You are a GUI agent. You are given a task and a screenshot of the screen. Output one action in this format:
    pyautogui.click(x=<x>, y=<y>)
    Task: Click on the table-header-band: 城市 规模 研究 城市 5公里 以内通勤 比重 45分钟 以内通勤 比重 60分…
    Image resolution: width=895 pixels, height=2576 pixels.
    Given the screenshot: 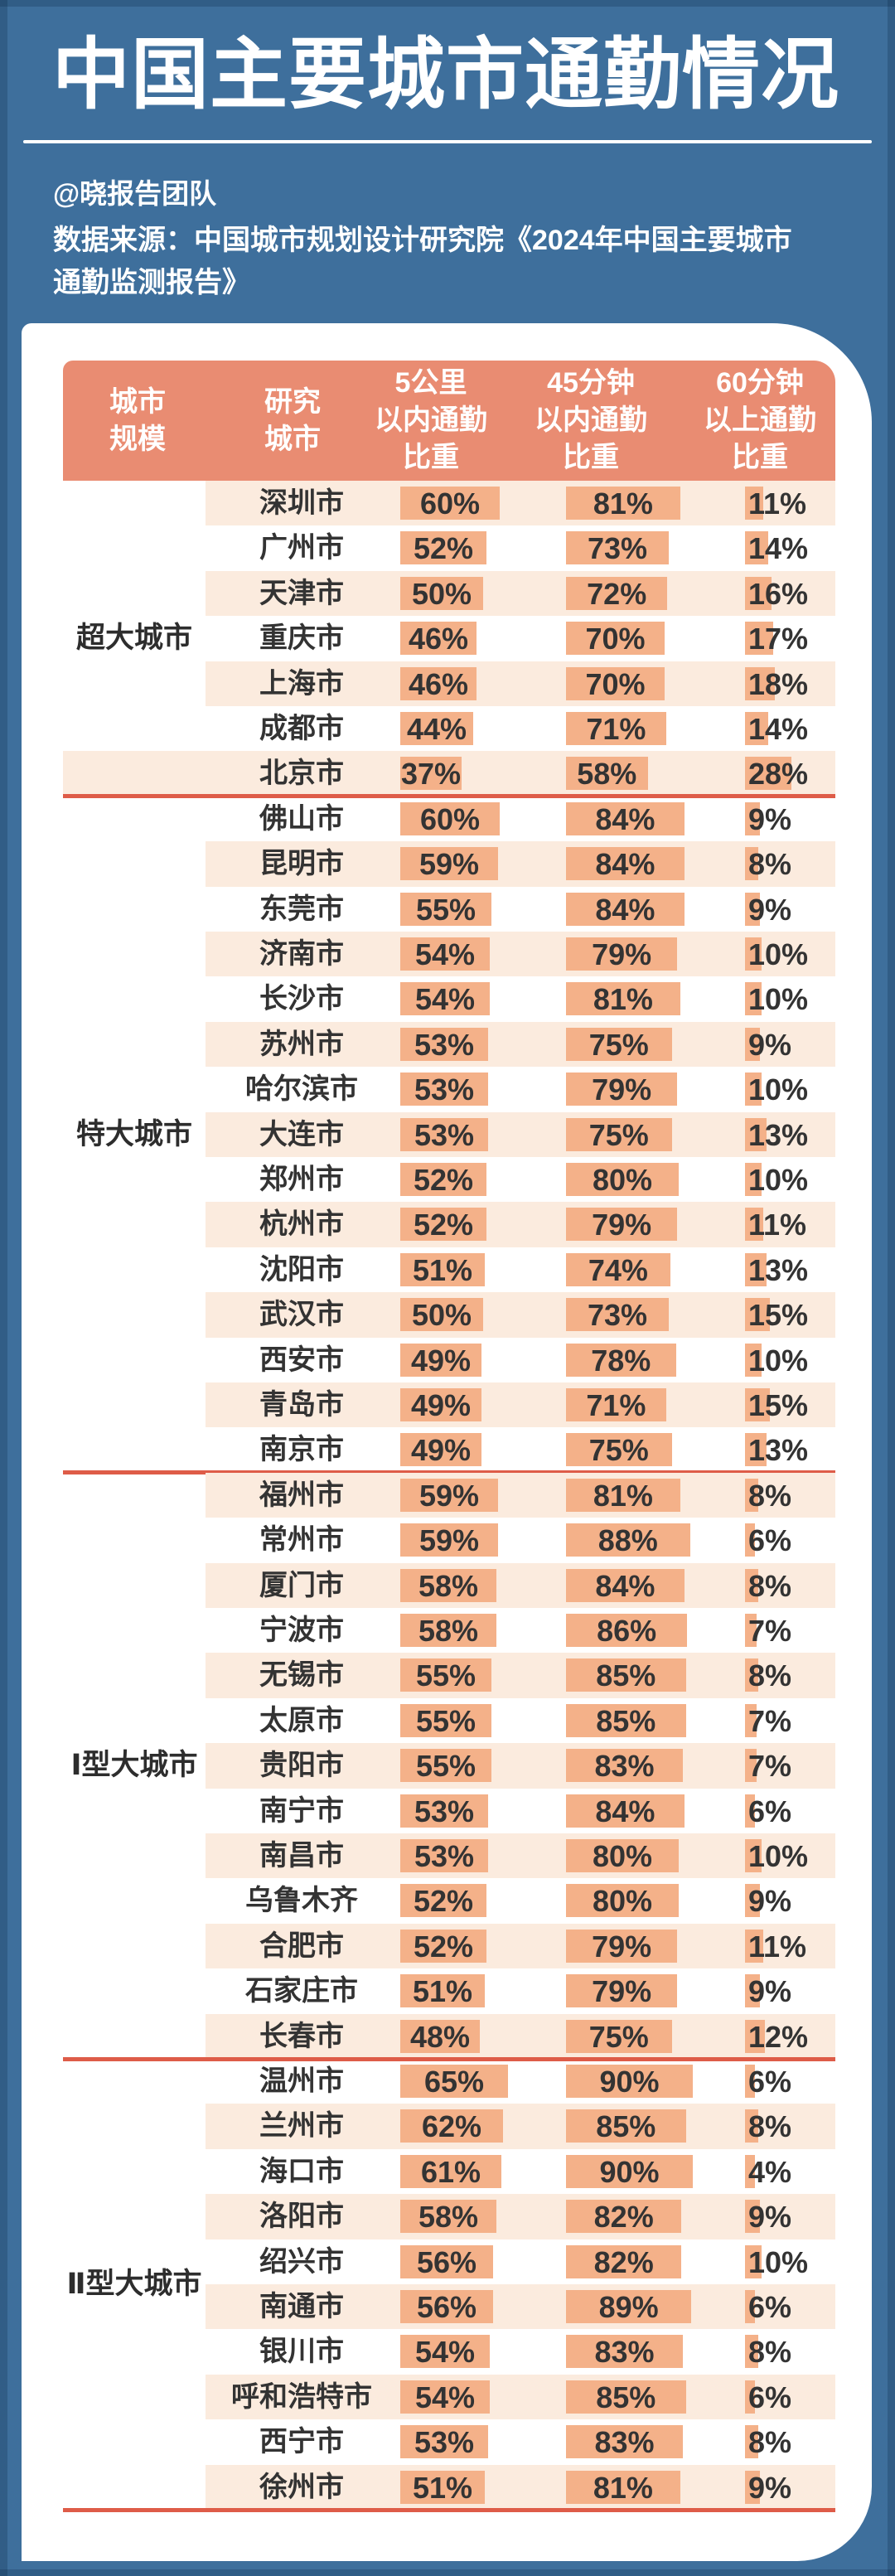 What is the action you would take?
    pyautogui.click(x=449, y=421)
    